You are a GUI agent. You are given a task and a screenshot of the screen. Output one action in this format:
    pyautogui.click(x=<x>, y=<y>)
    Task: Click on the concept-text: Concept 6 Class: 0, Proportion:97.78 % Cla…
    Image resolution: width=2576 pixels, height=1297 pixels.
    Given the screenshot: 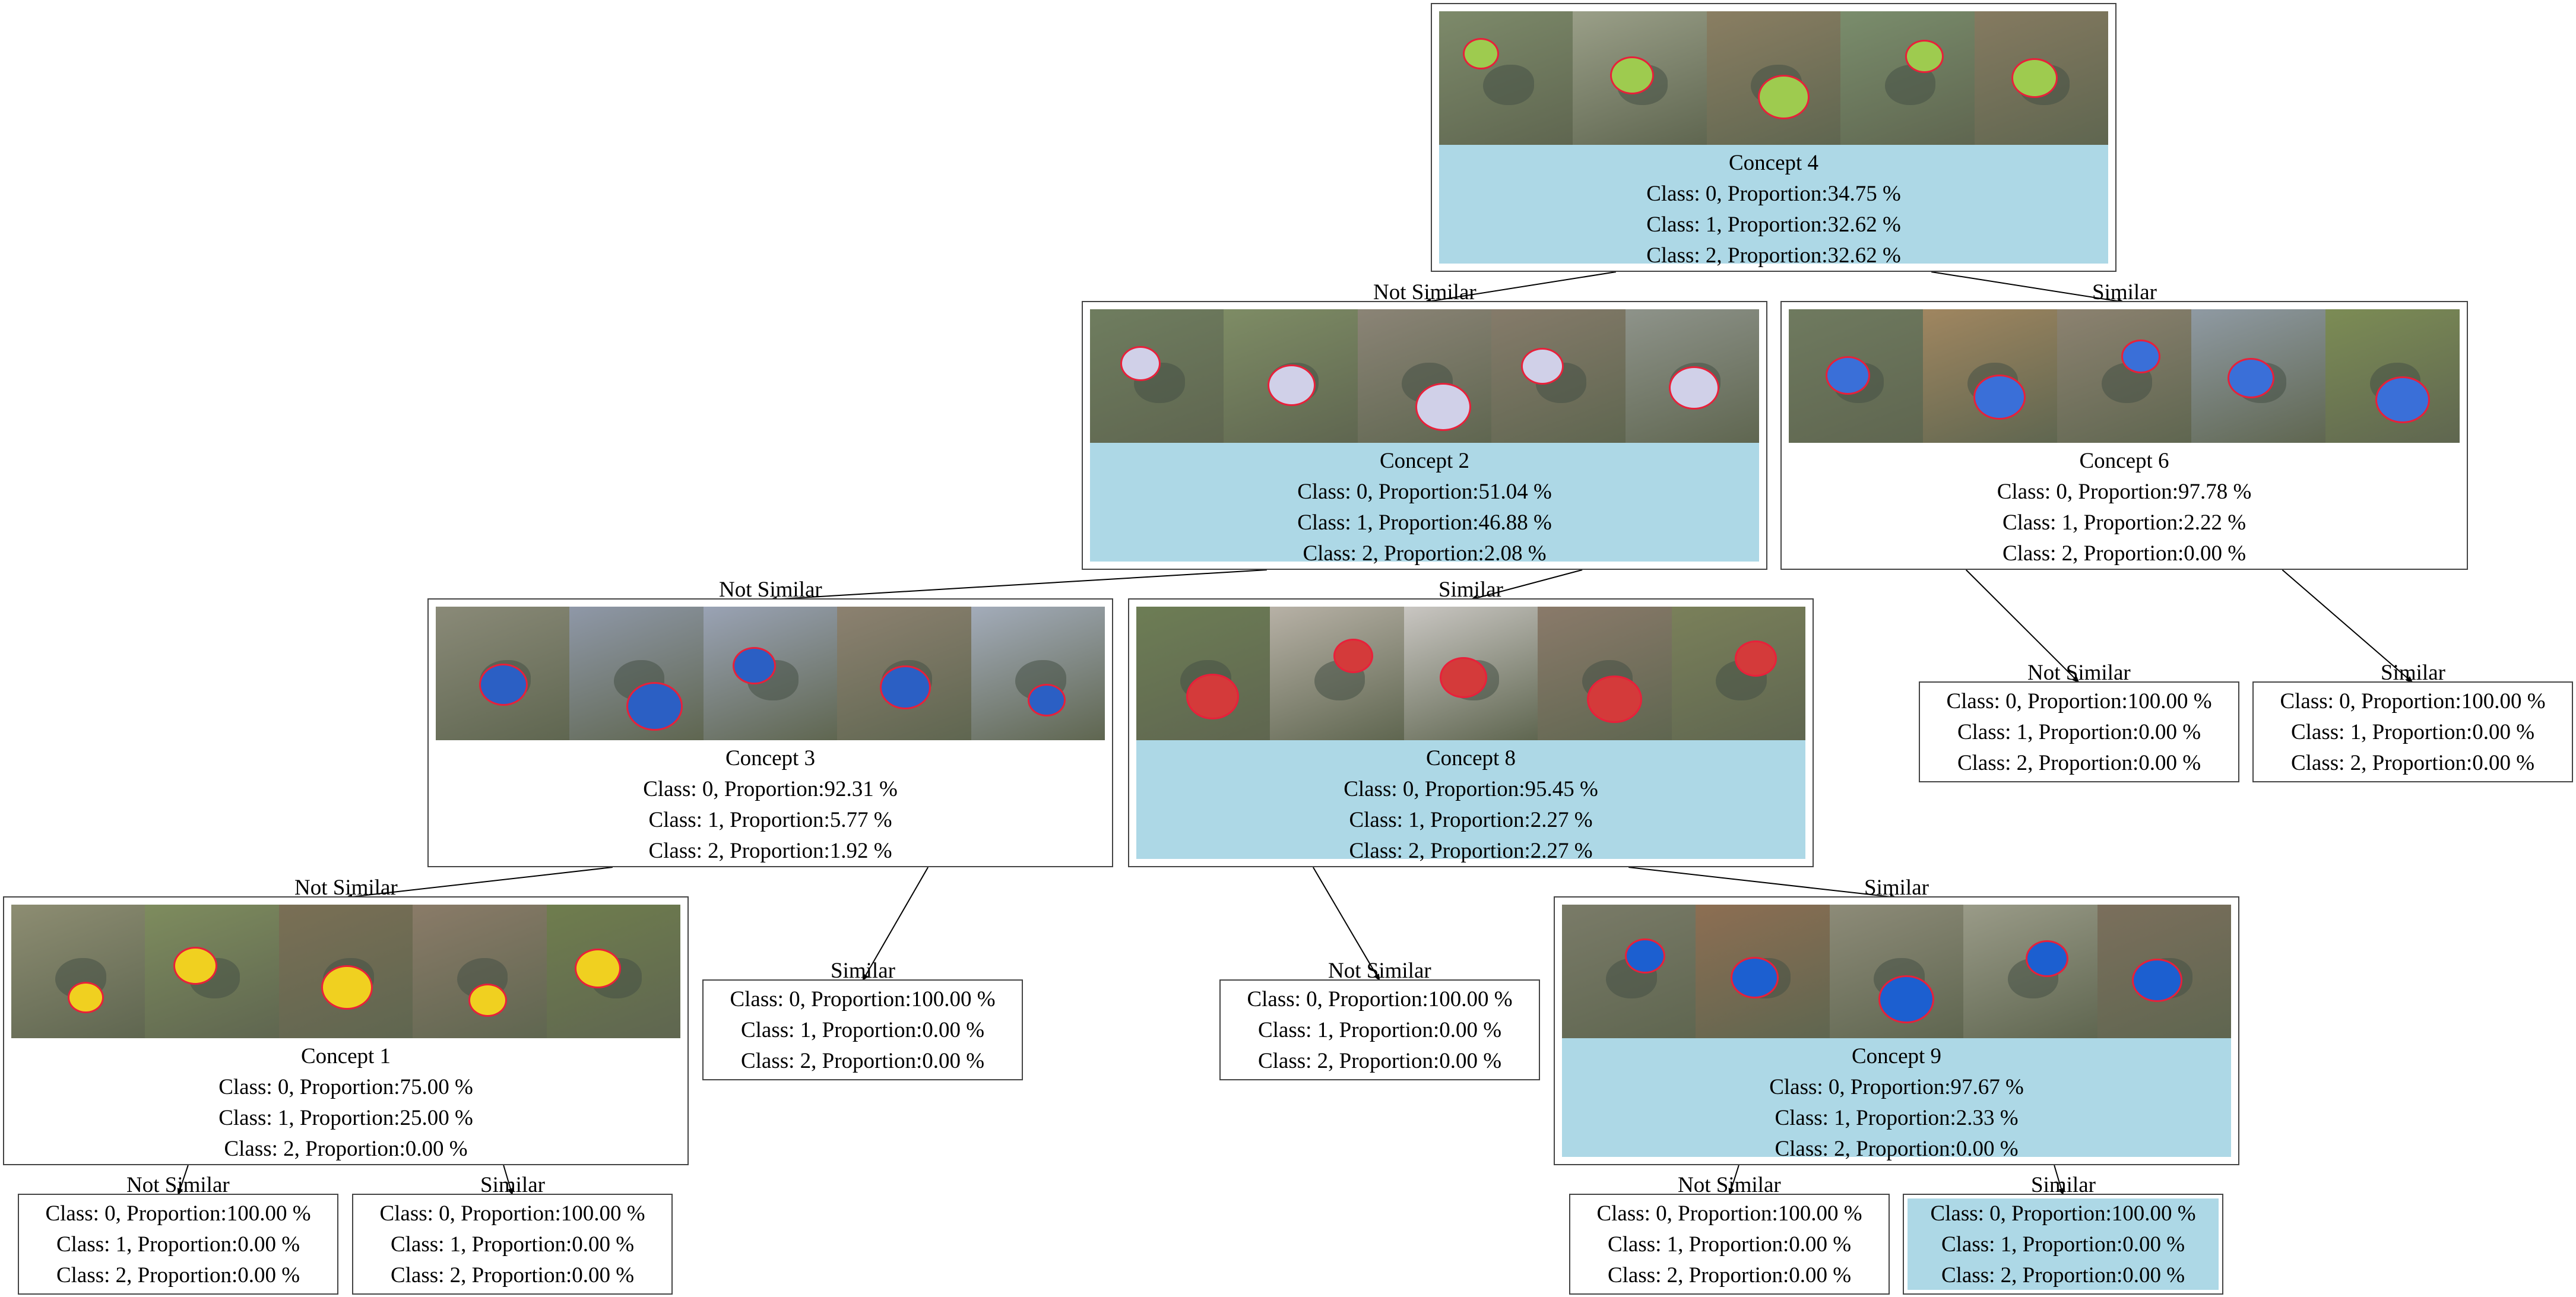 What is the action you would take?
    pyautogui.click(x=2124, y=508)
    